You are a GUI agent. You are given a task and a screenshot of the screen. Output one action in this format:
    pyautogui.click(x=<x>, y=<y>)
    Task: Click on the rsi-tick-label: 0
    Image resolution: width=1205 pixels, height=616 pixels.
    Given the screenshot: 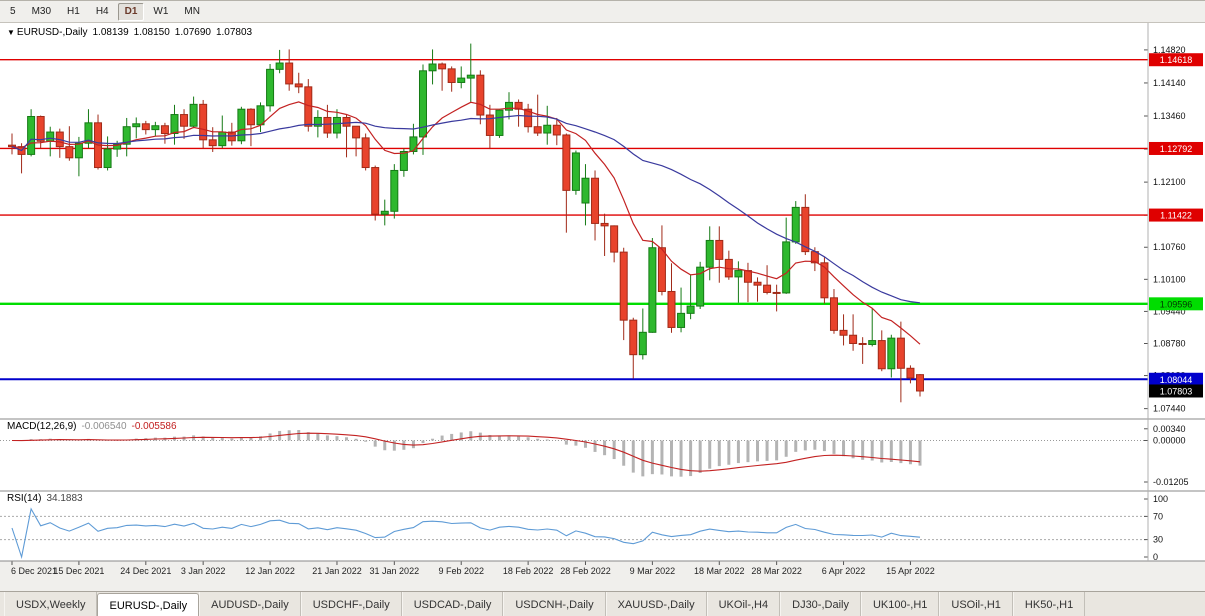 What is the action you would take?
    pyautogui.click(x=1155, y=557)
    